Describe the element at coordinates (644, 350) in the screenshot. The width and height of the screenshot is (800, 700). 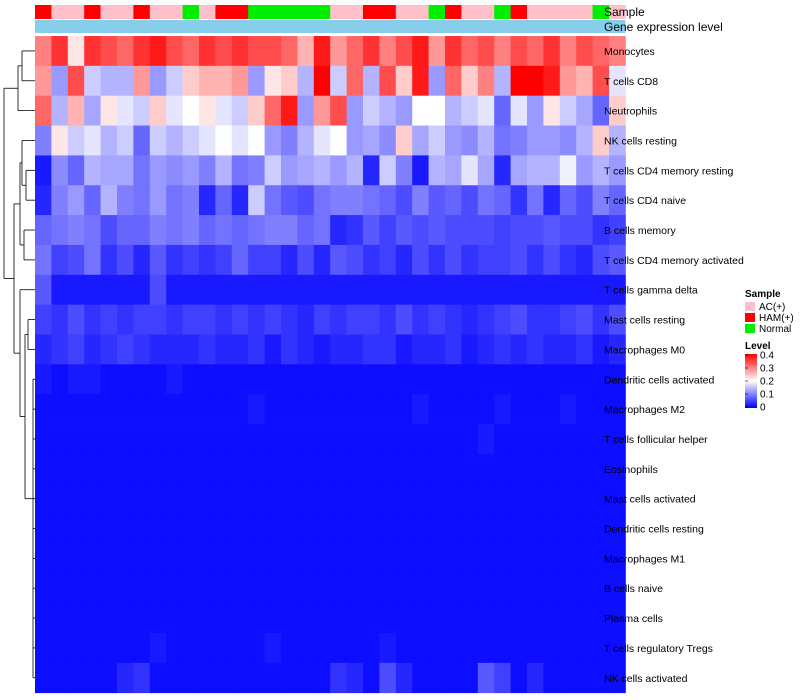
I see `row-label: Macrophages M0` at that location.